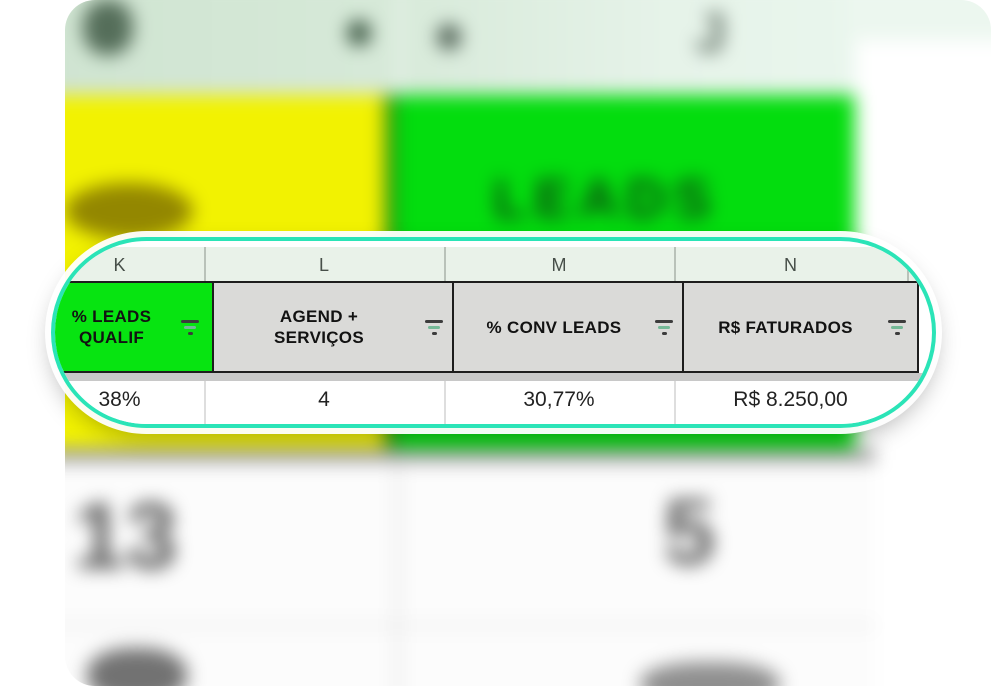 The image size is (999, 686). Describe the element at coordinates (119, 264) in the screenshot. I see `column-letter-k: K` at that location.